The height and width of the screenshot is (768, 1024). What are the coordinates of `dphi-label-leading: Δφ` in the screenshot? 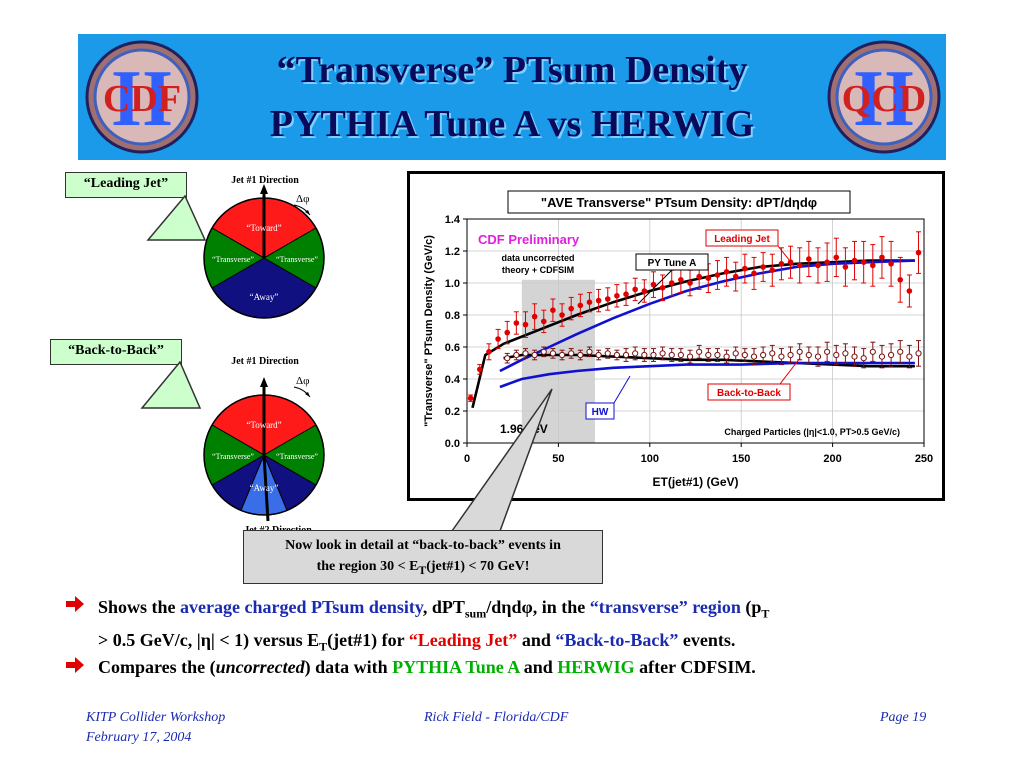 It's located at (302, 199).